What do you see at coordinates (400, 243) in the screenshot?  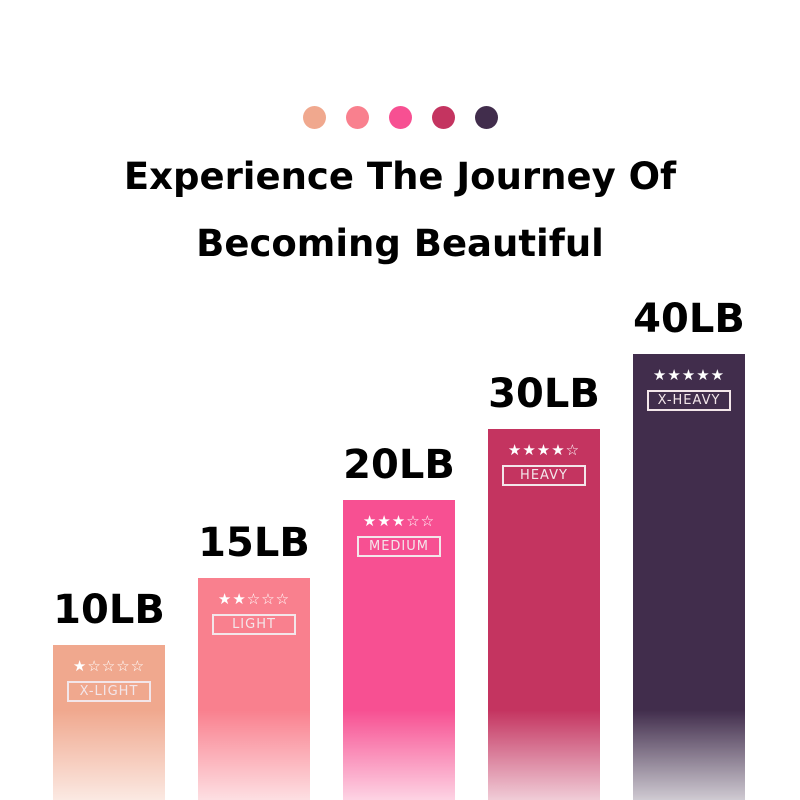 I see `headline-line-2: Becoming Beautiful` at bounding box center [400, 243].